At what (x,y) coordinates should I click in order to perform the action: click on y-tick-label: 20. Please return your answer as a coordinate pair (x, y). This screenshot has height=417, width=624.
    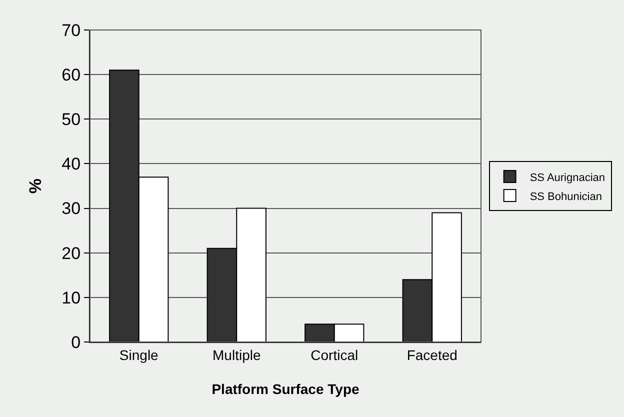
    Looking at the image, I should click on (71, 253).